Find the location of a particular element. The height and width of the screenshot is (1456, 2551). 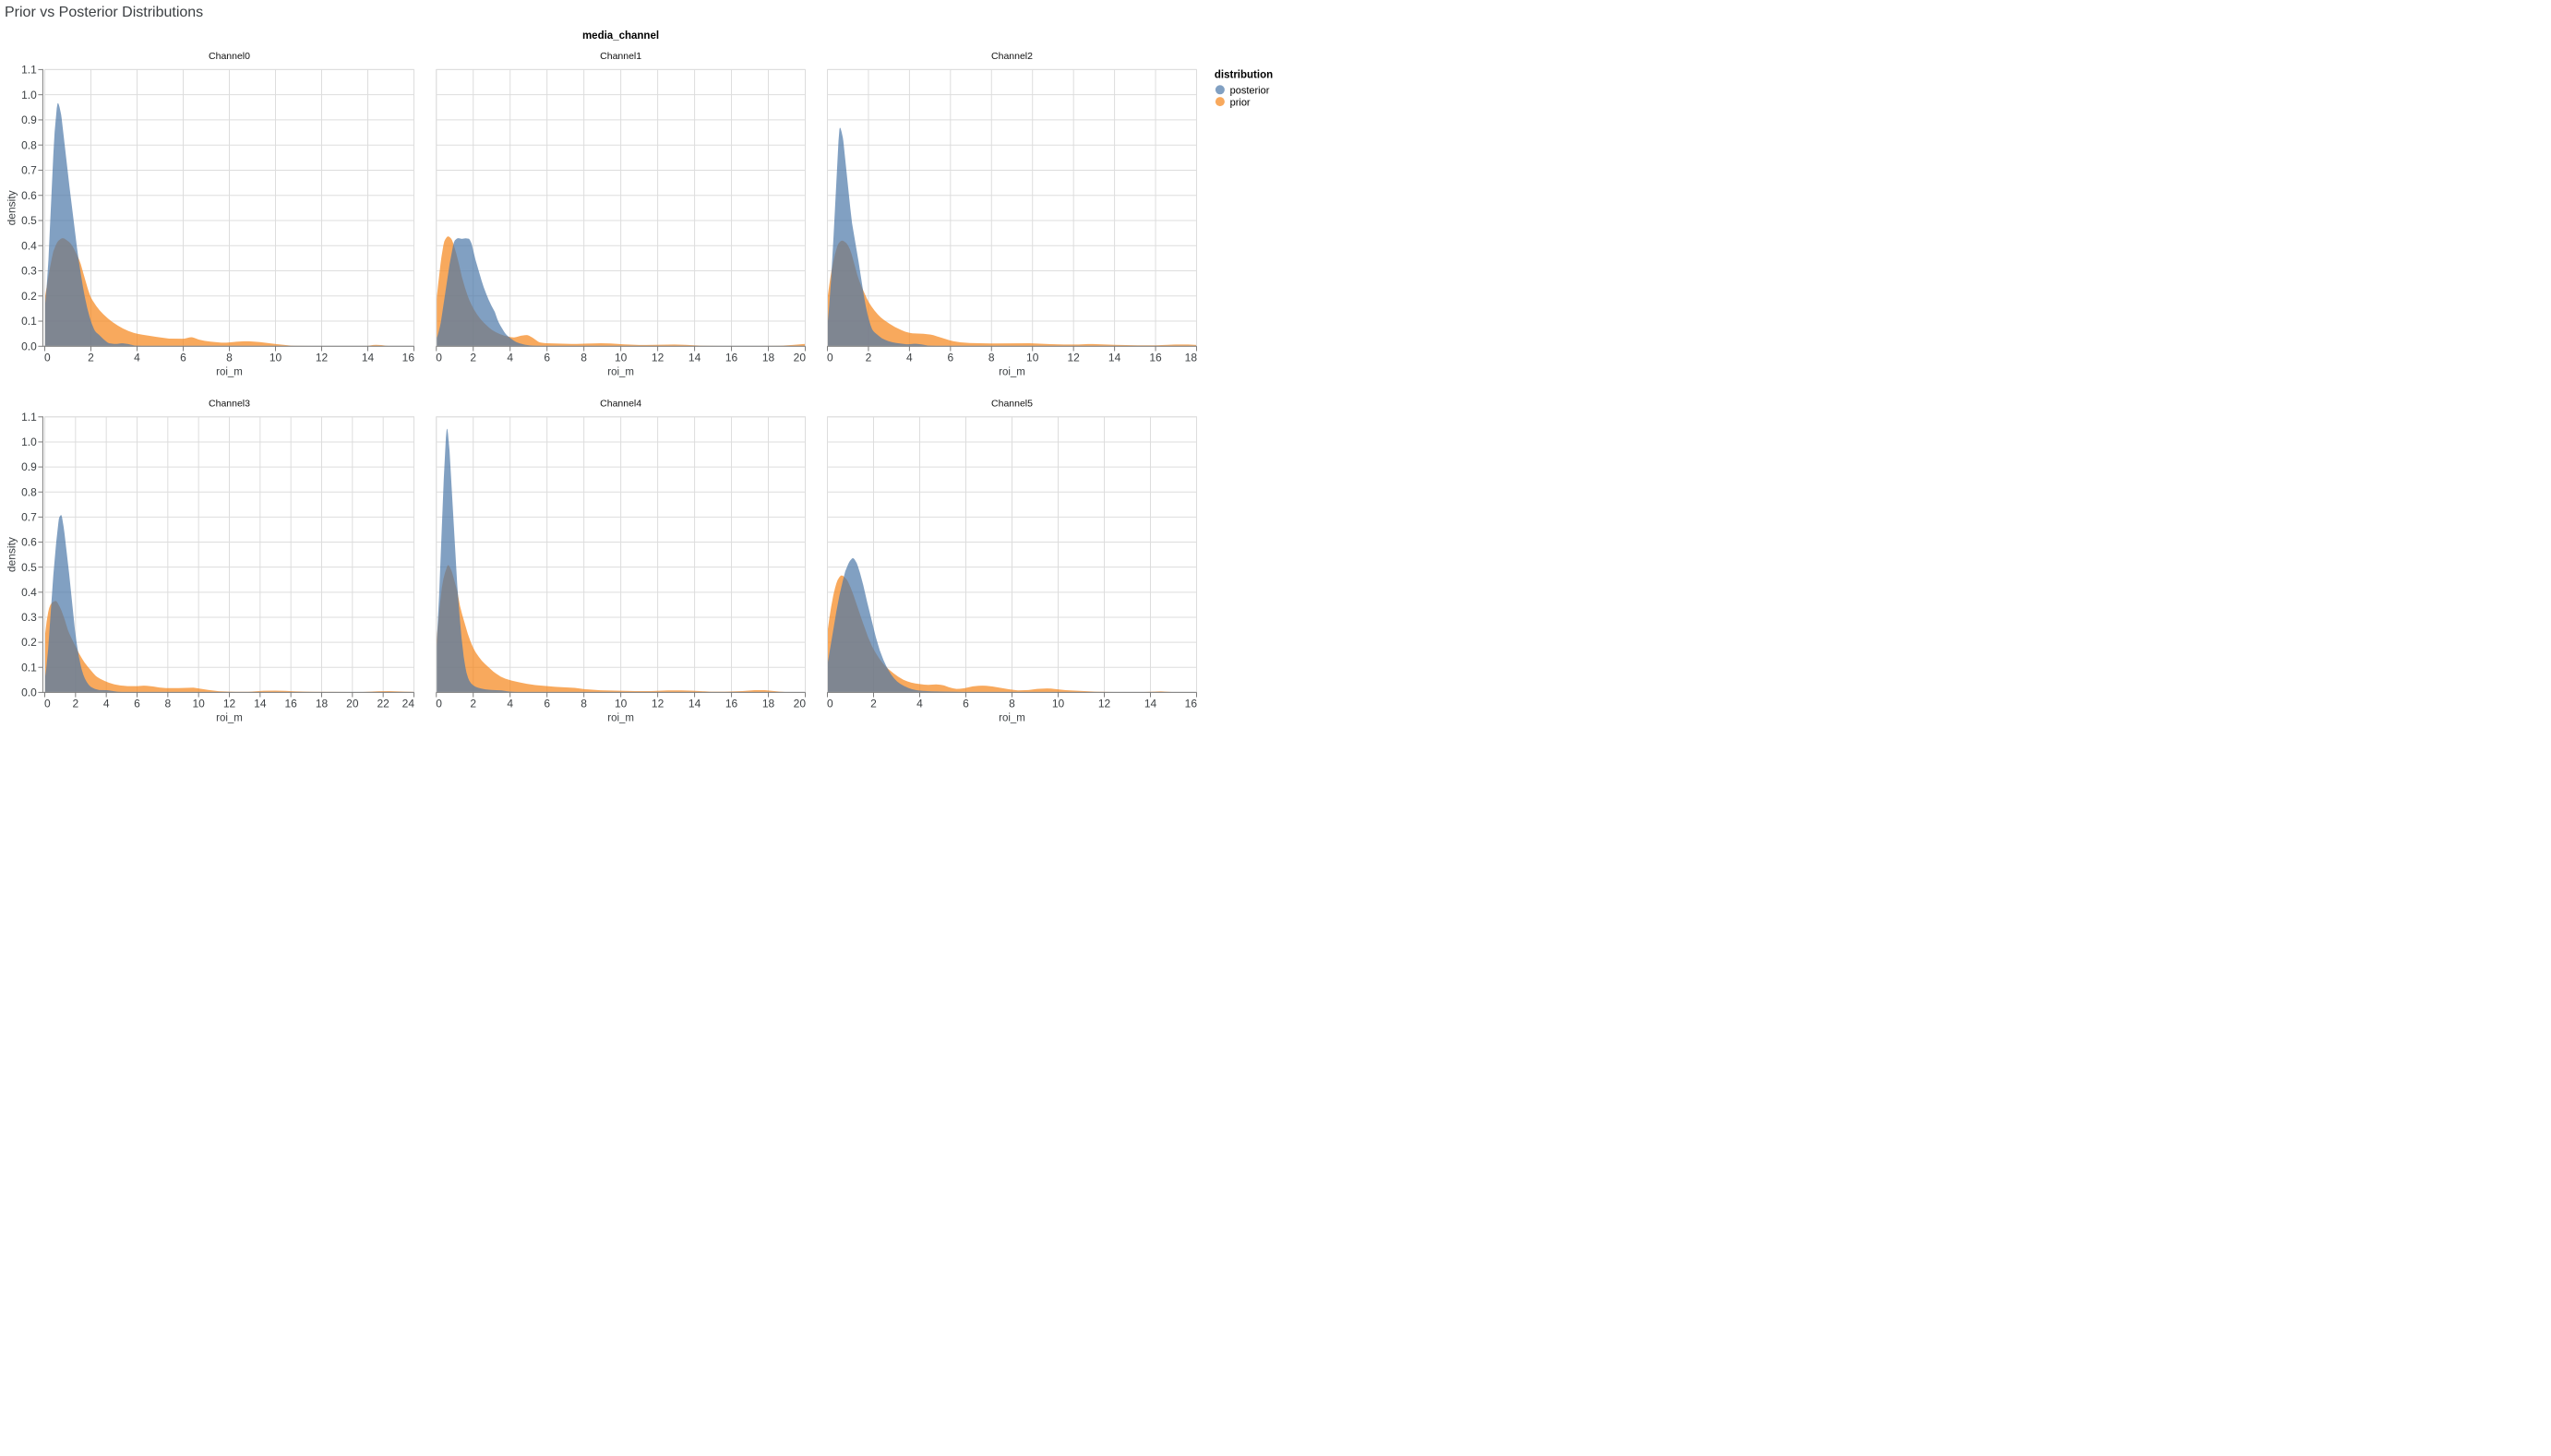

svg-text: Channel0 is located at coordinates (229, 56).